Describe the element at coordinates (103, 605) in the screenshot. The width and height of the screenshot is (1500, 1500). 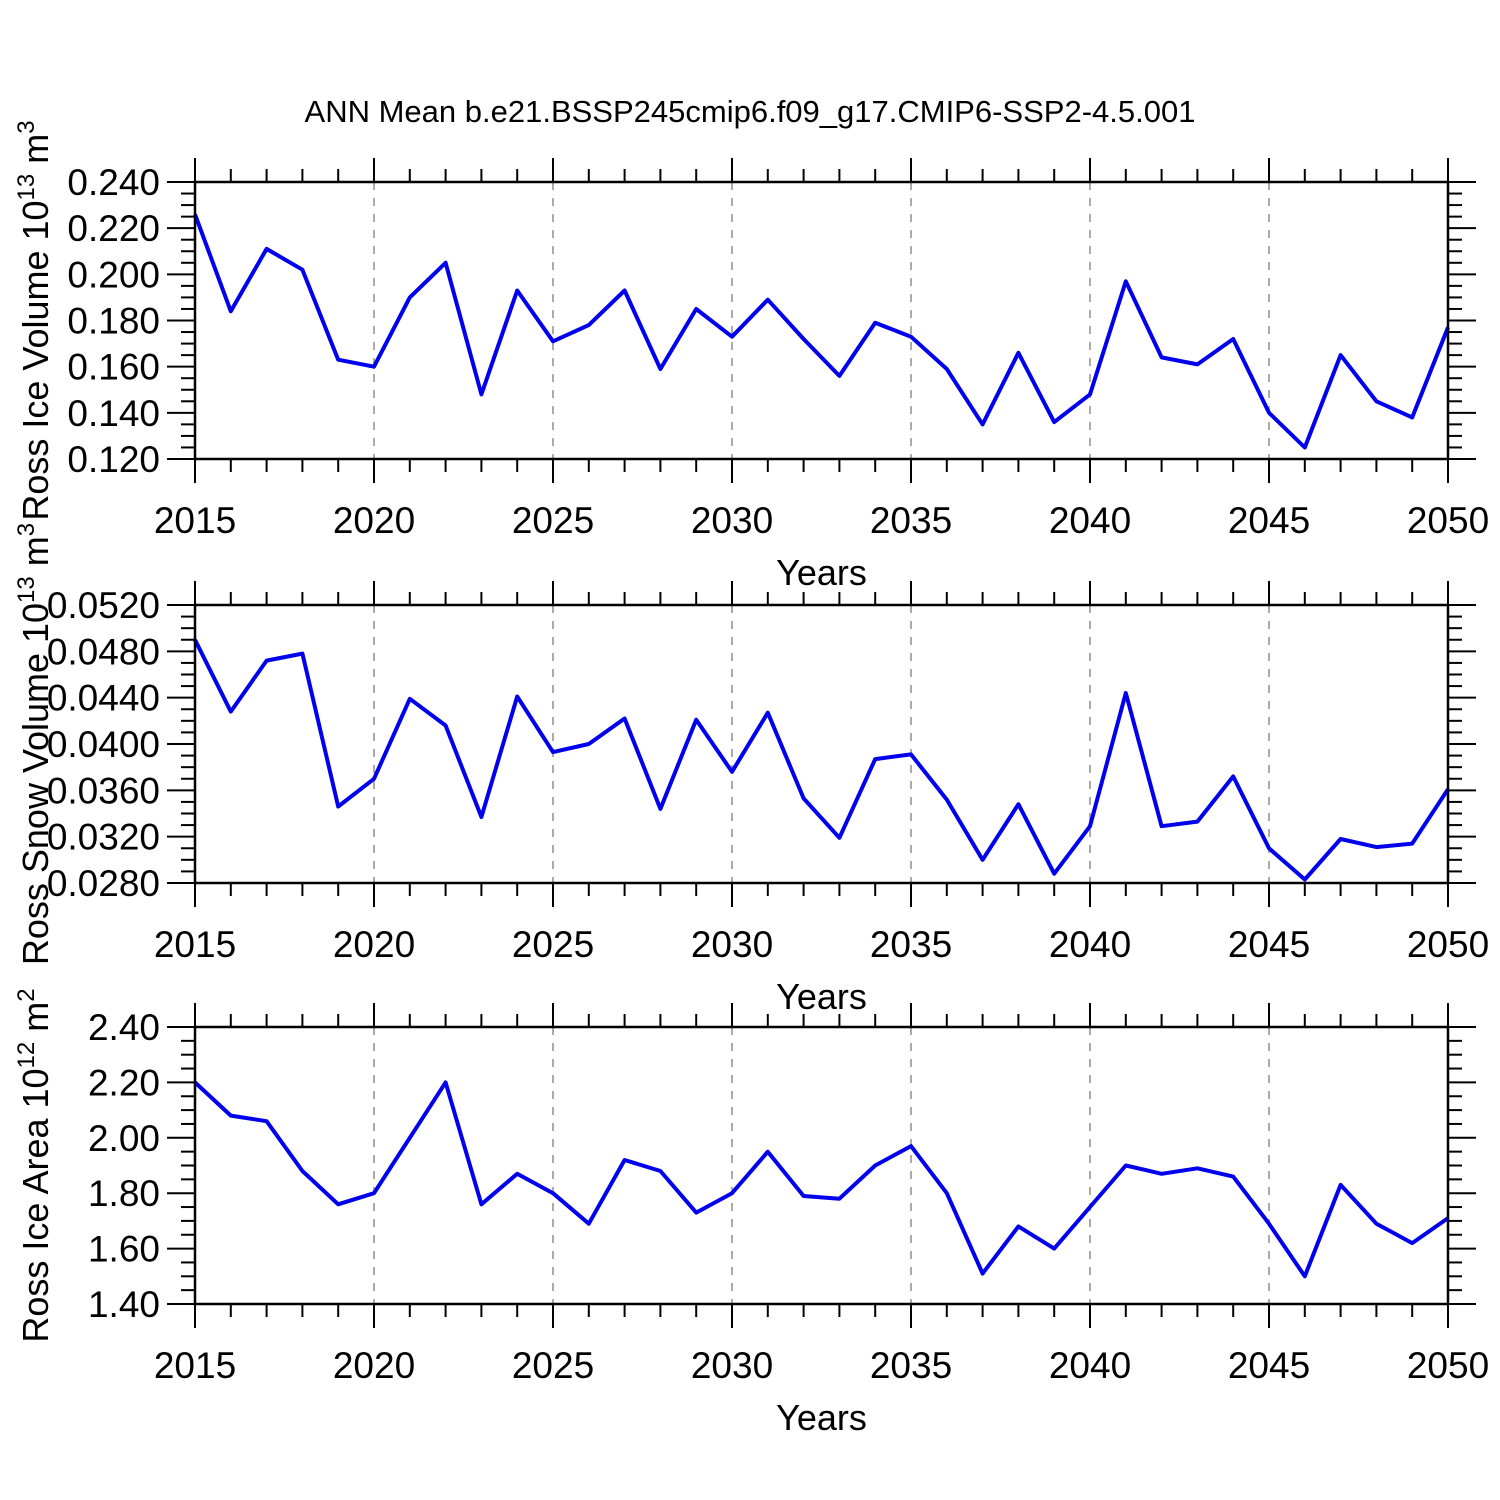
I see `y-tick-label: 0.0520` at that location.